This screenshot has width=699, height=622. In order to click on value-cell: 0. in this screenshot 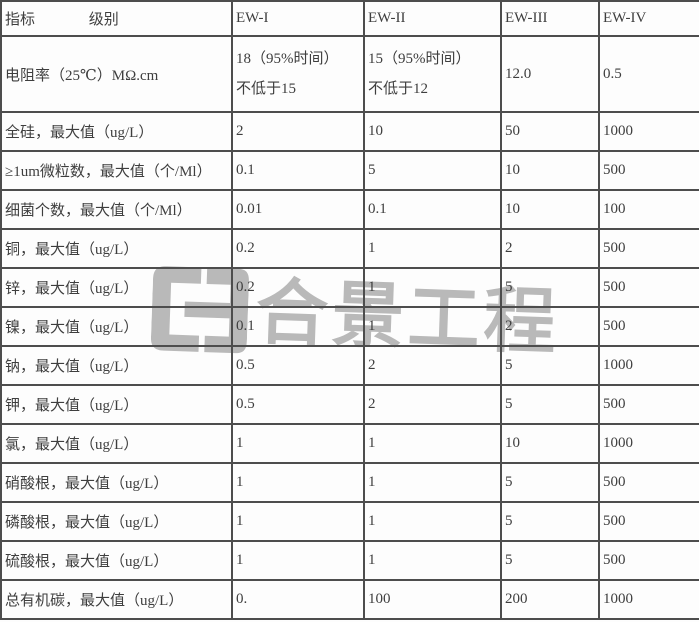, I will do `click(298, 599)`.